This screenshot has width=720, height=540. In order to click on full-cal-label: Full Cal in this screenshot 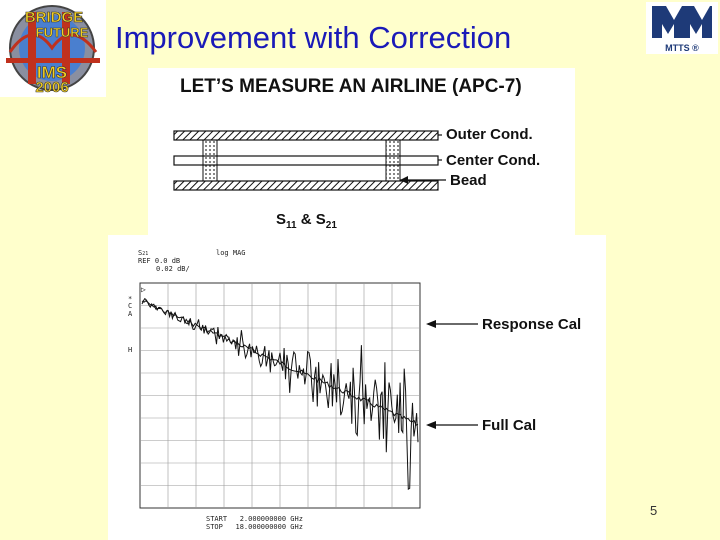, I will do `click(509, 425)`.